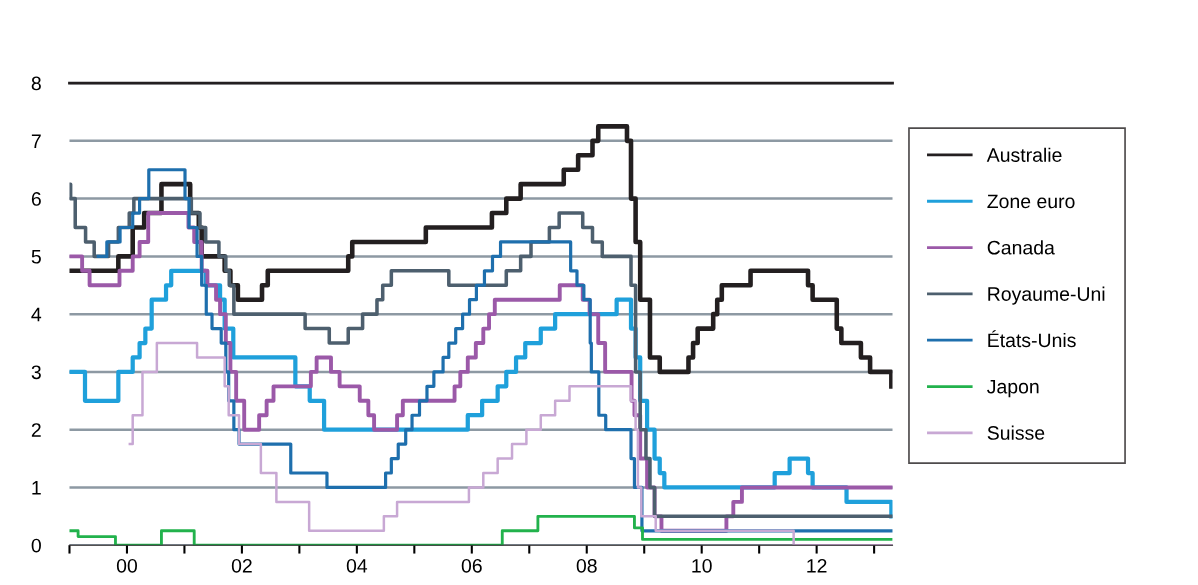  Describe the element at coordinates (36, 141) in the screenshot. I see `y-tick-label: 7` at that location.